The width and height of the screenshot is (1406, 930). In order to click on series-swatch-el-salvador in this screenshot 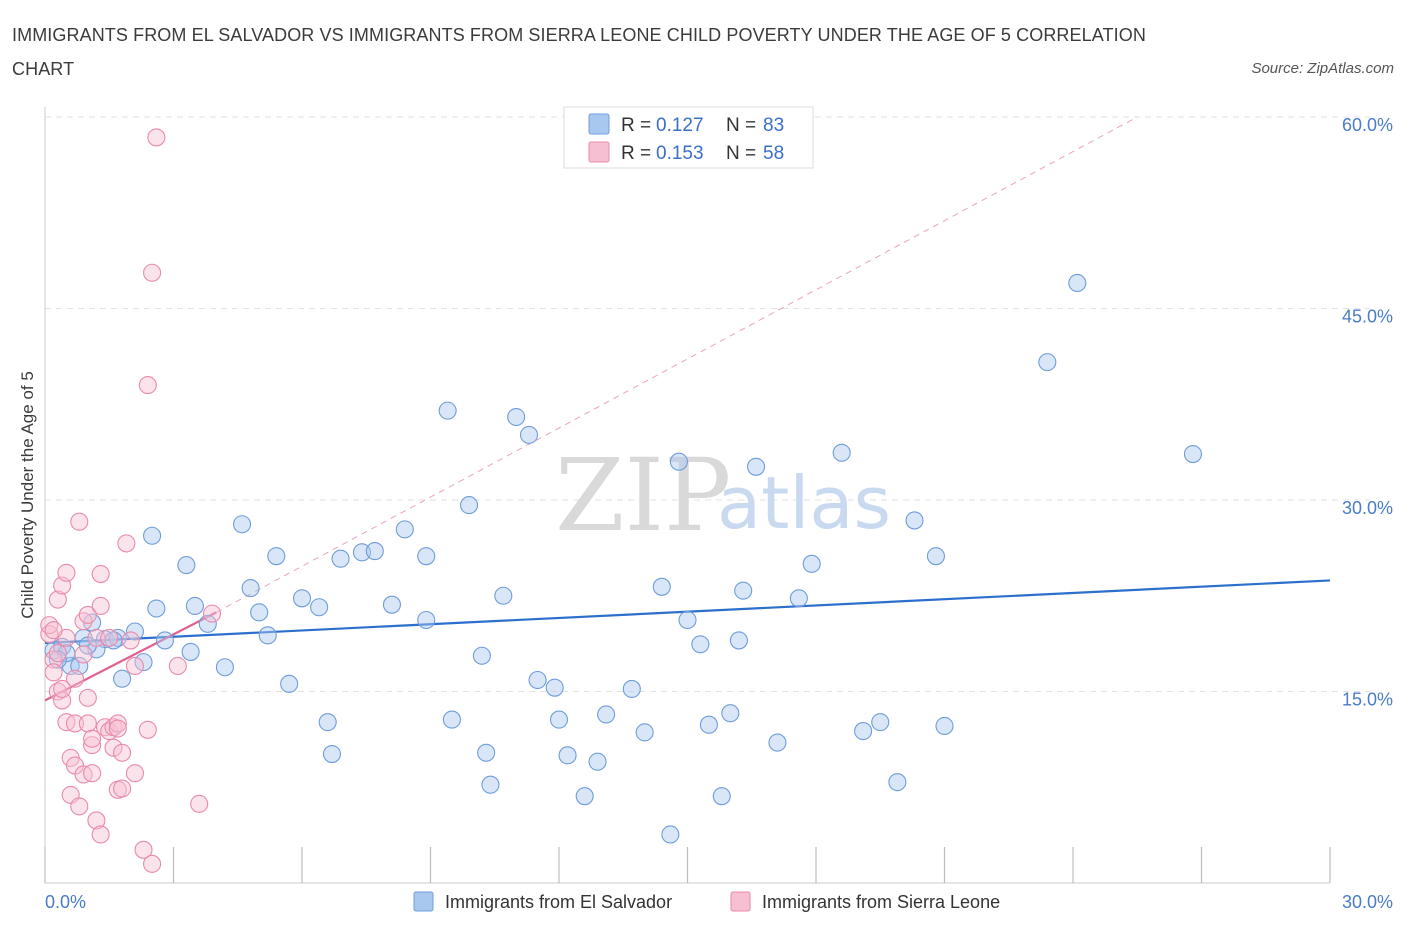, I will do `click(423, 901)`.